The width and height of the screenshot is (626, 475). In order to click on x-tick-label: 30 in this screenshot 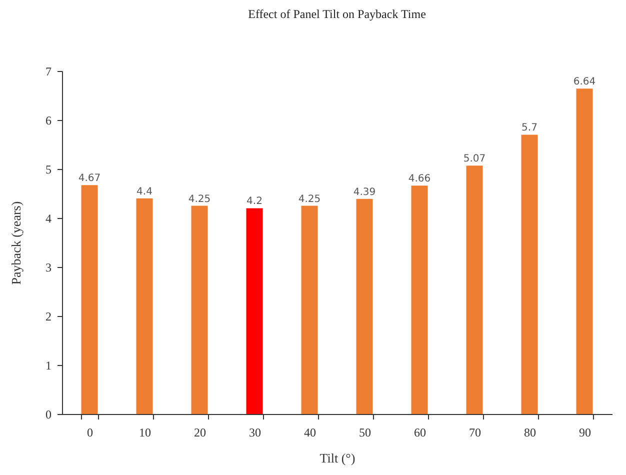, I will do `click(255, 433)`.